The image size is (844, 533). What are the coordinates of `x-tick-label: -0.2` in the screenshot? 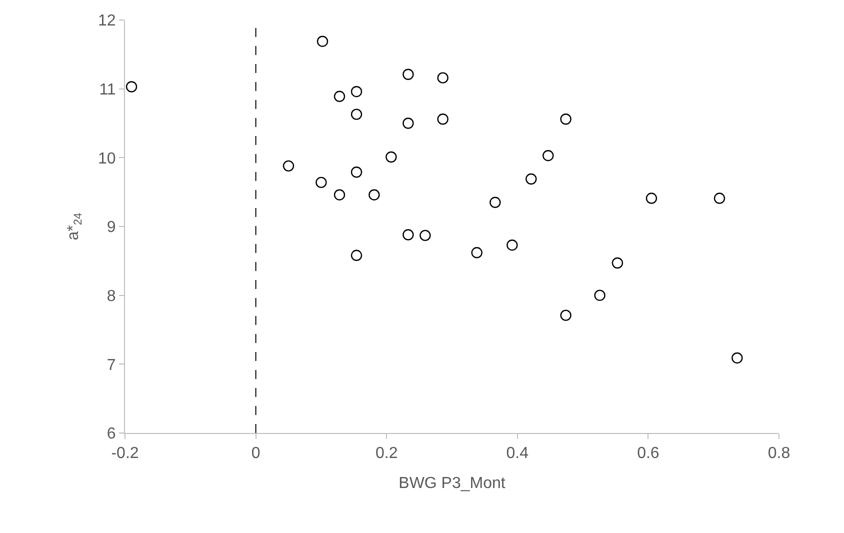 It's located at (125, 453).